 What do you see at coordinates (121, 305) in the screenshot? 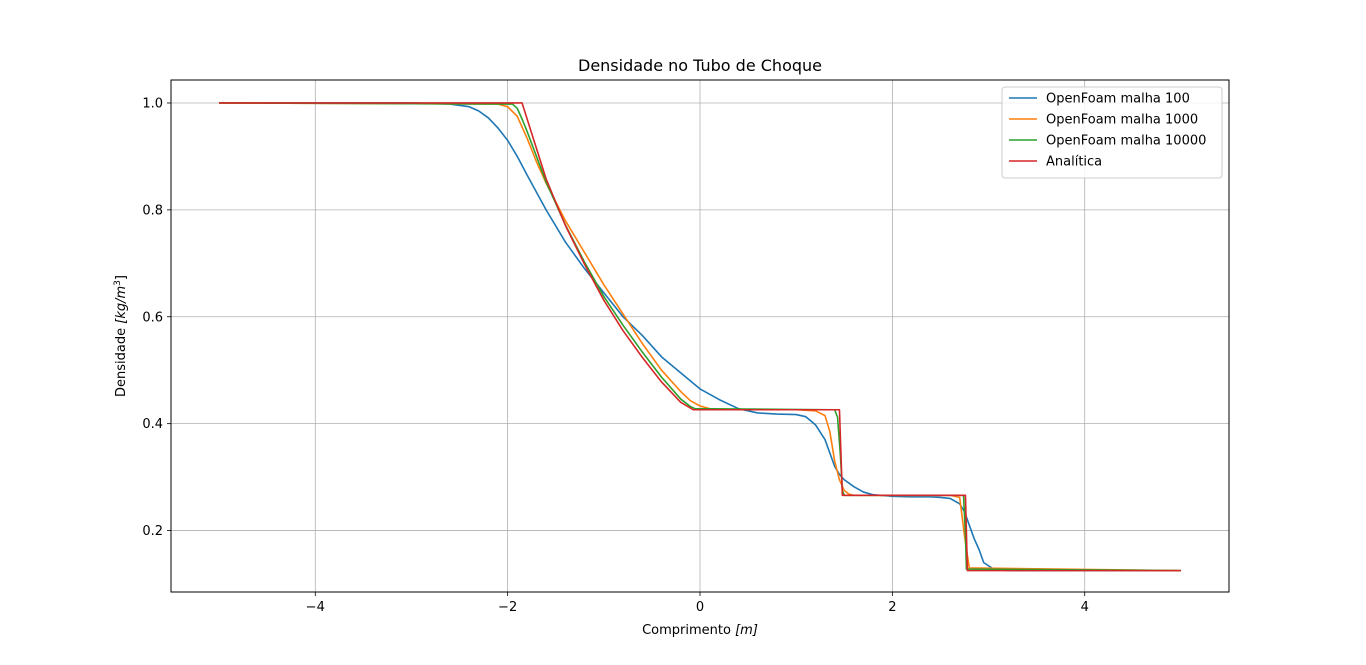
I see `y-axis-label-unit: [kg/m` at bounding box center [121, 305].